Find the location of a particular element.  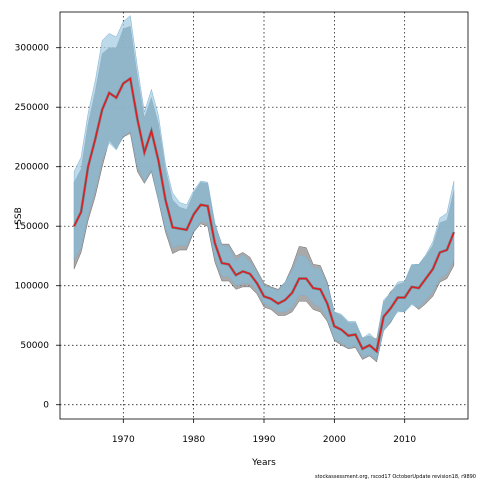

y-ticks: 0 50000 100000 150000 200000 250000 300000 is located at coordinates (37, 227).